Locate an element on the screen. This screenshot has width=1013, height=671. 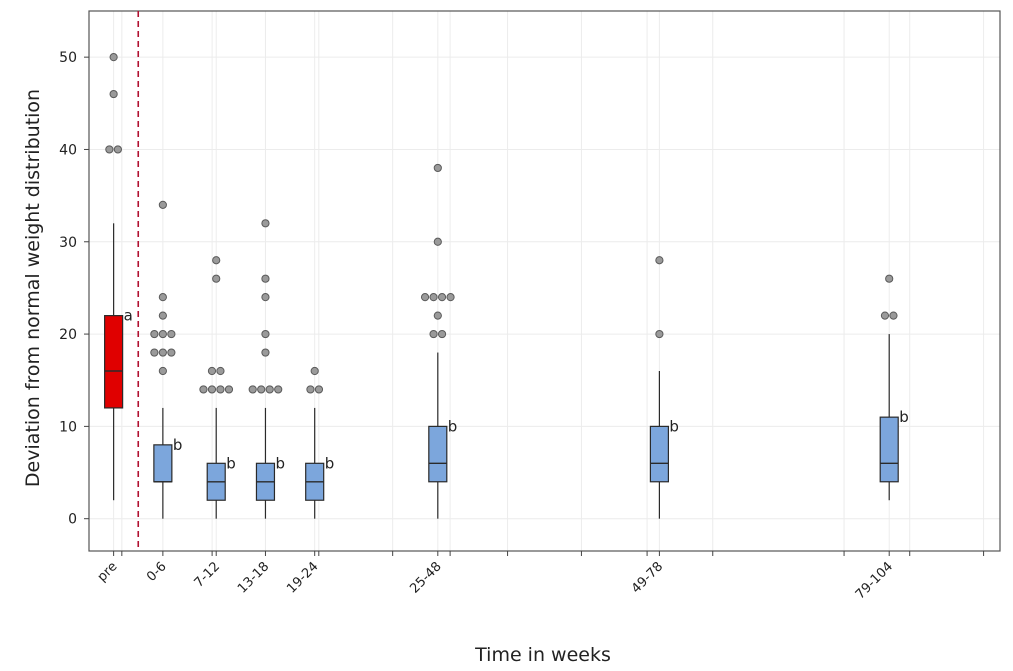
x-tick-label: 7-12 is located at coordinates (207, 574).